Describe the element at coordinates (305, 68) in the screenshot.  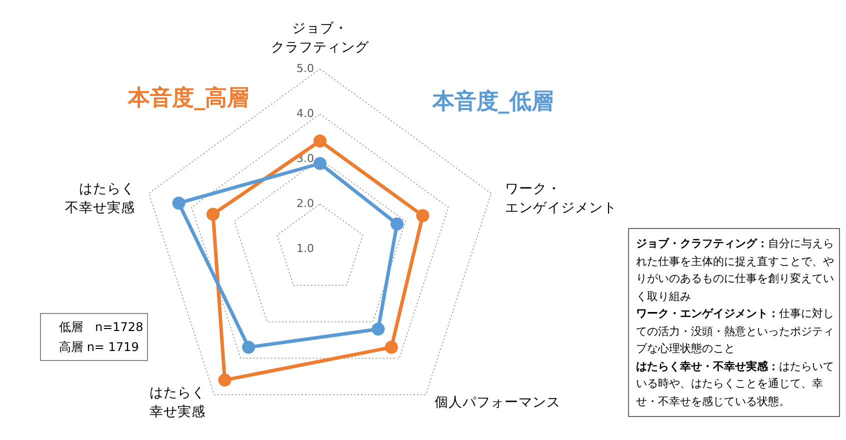
I see `y-tick-label: 5.0` at that location.